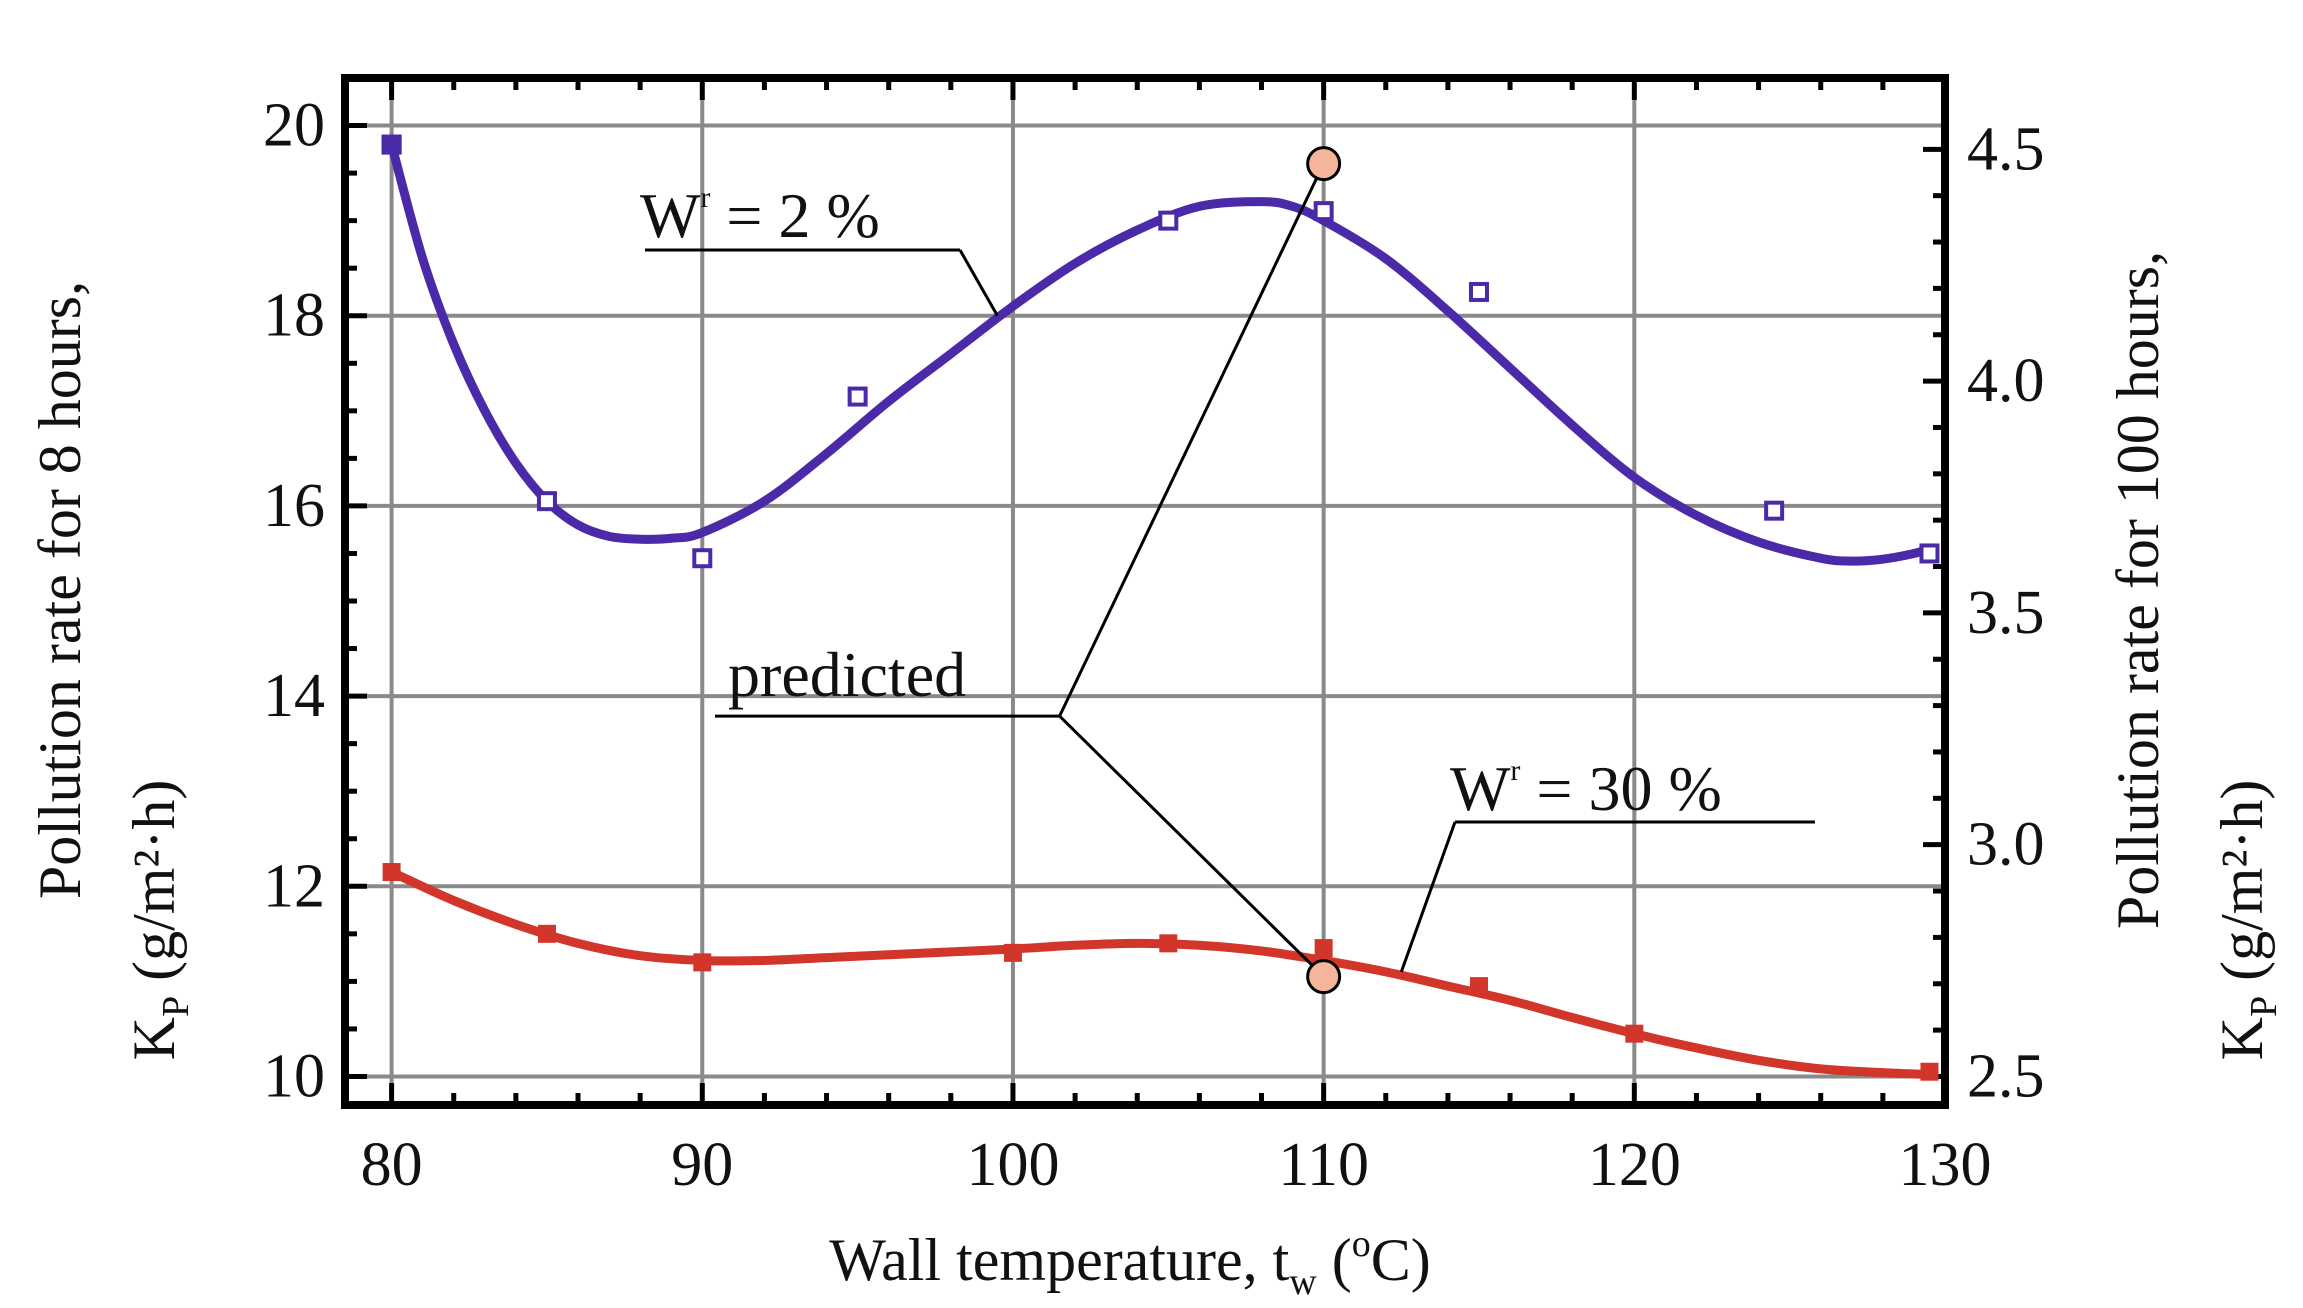 Image resolution: width=2303 pixels, height=1308 pixels. I want to click on x-tick-label: 130, so click(1945, 1165).